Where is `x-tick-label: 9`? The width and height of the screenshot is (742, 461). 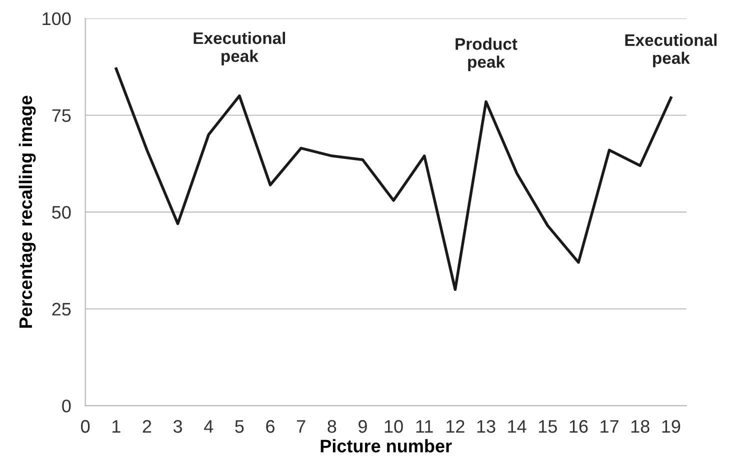
x-tick-label: 9 is located at coordinates (362, 426).